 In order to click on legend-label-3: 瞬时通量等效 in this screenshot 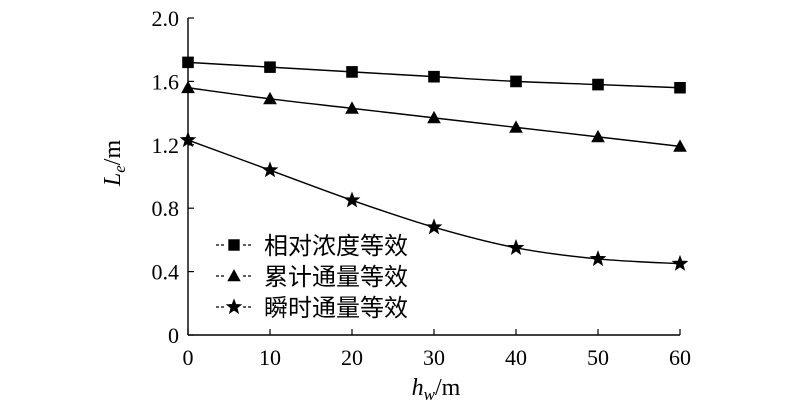, I will do `click(336, 308)`.